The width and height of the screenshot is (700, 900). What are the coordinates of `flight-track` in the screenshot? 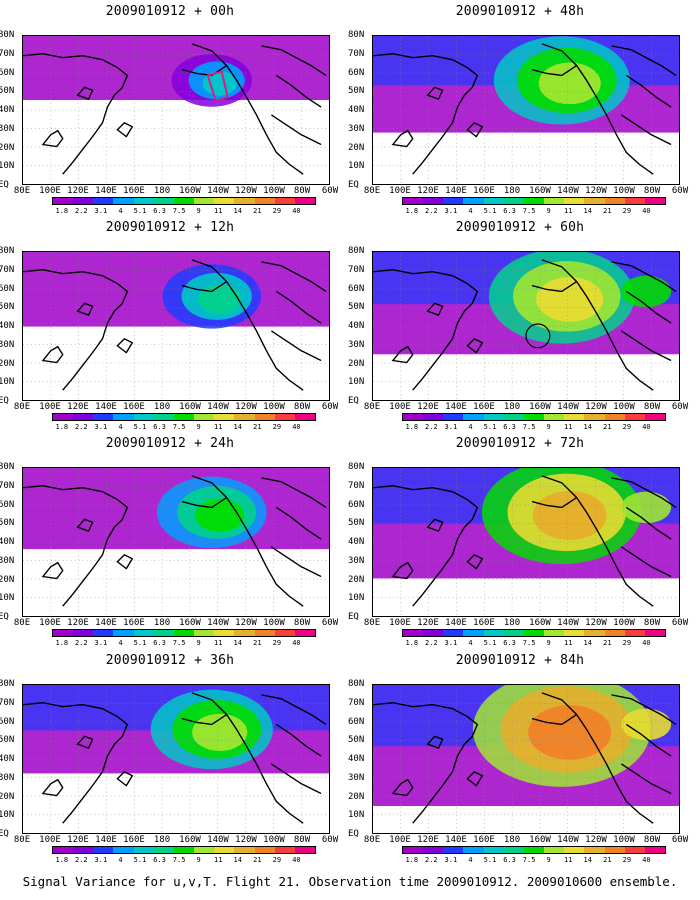 It's located at (217, 86).